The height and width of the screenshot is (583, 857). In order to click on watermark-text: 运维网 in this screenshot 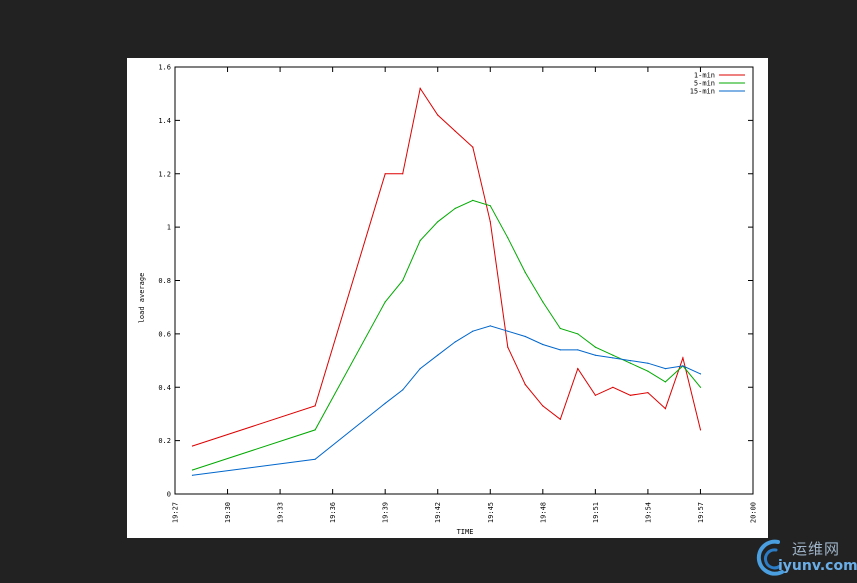, I will do `click(816, 549)`.